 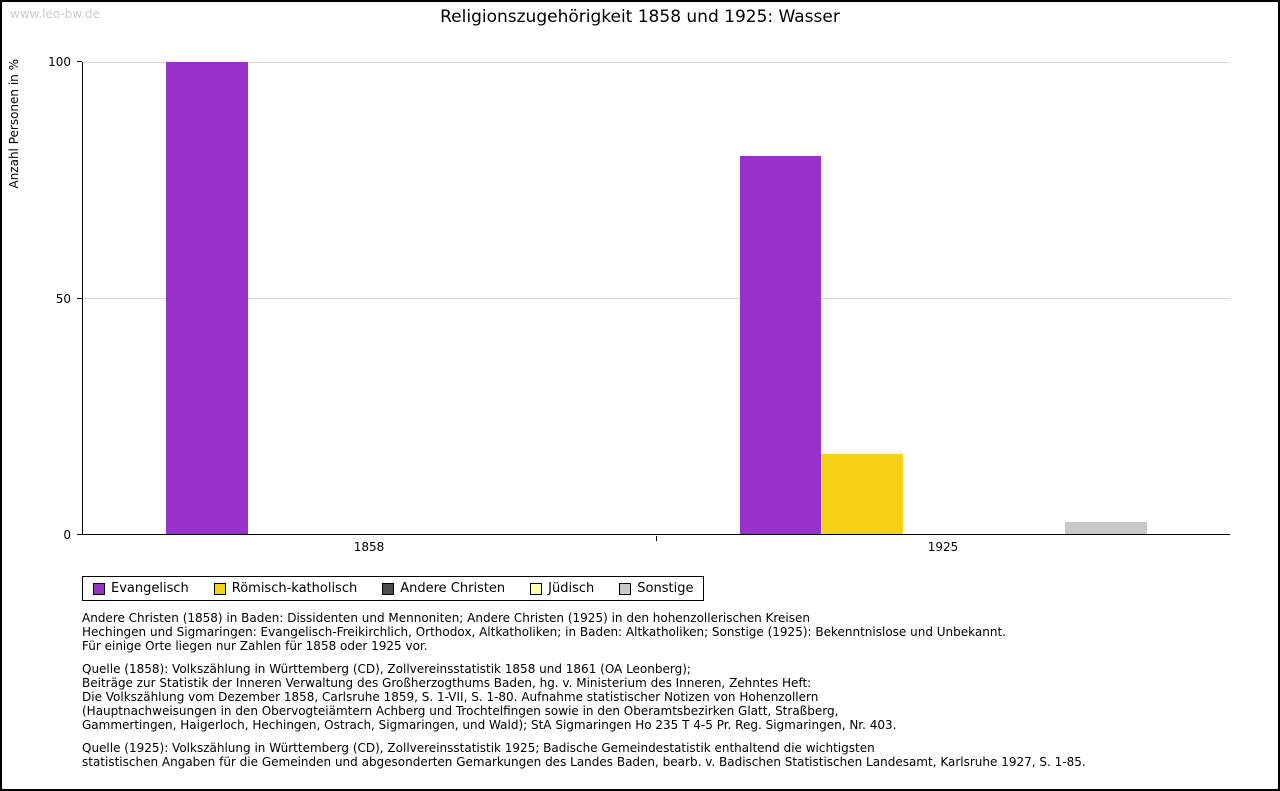 I want to click on legend-item-evangelisch: Evangelisch, so click(x=141, y=588).